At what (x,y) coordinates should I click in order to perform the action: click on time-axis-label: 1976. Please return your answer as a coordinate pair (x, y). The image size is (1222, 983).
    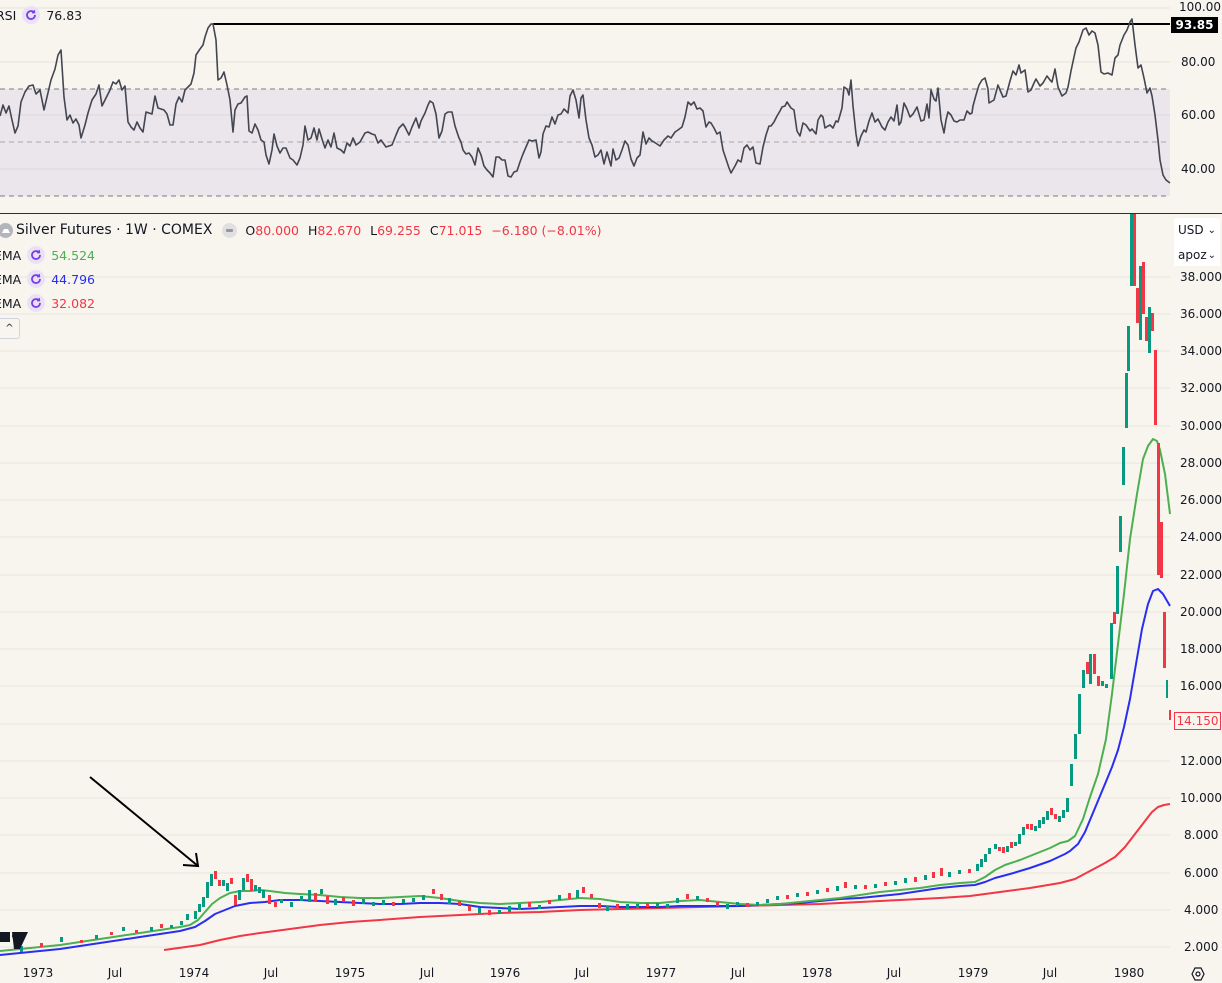
    Looking at the image, I should click on (505, 973).